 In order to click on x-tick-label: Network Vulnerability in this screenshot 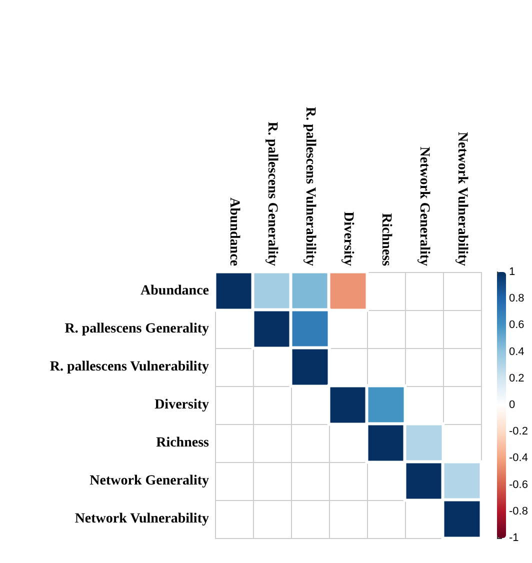, I will do `click(462, 199)`.